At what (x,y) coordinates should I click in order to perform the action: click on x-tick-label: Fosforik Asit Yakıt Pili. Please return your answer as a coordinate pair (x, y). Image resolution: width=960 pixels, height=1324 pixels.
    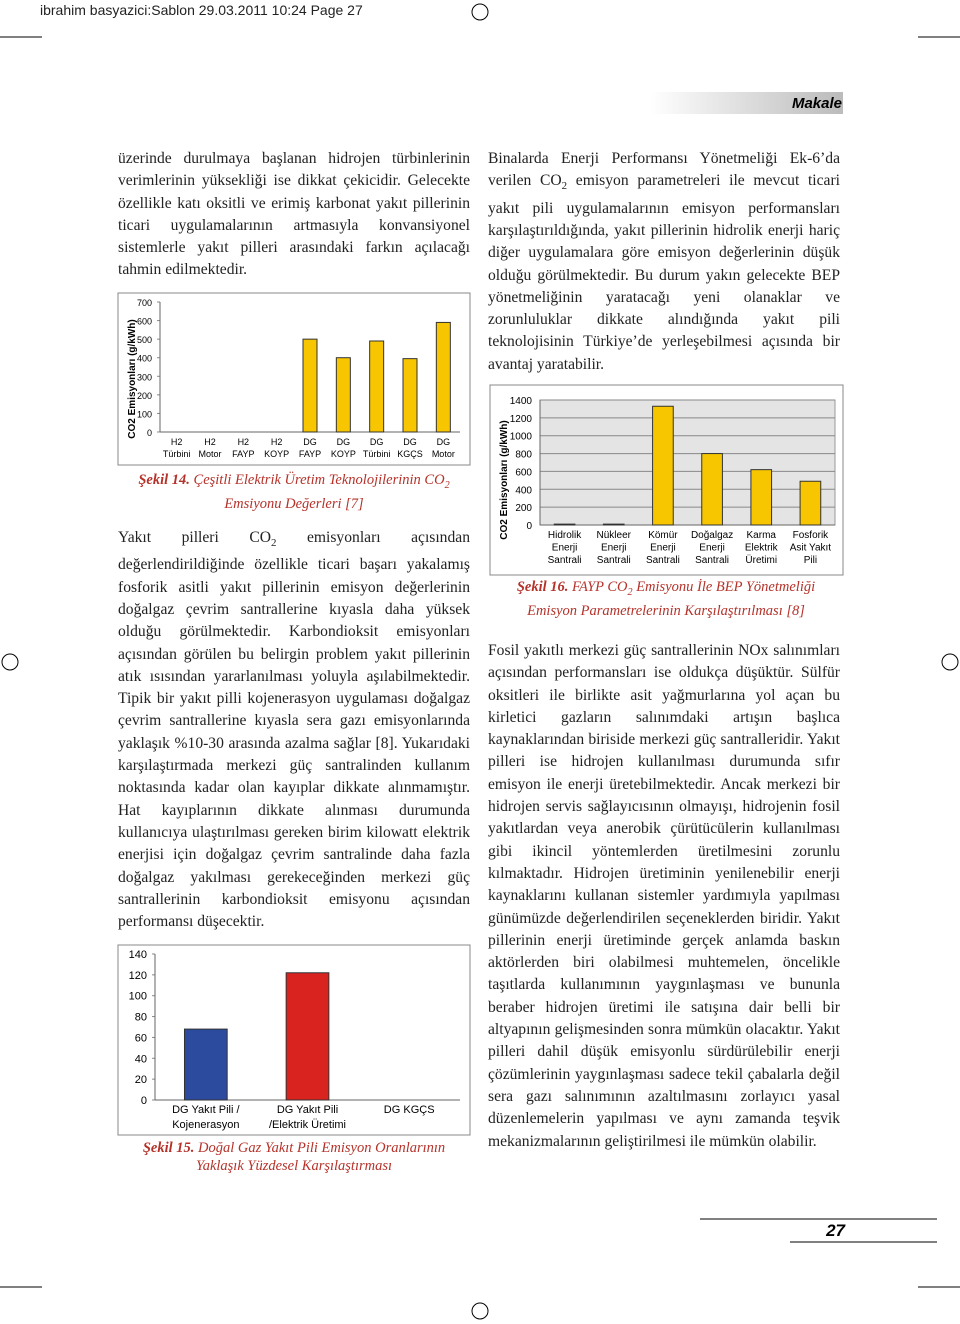
    Looking at the image, I should click on (811, 548).